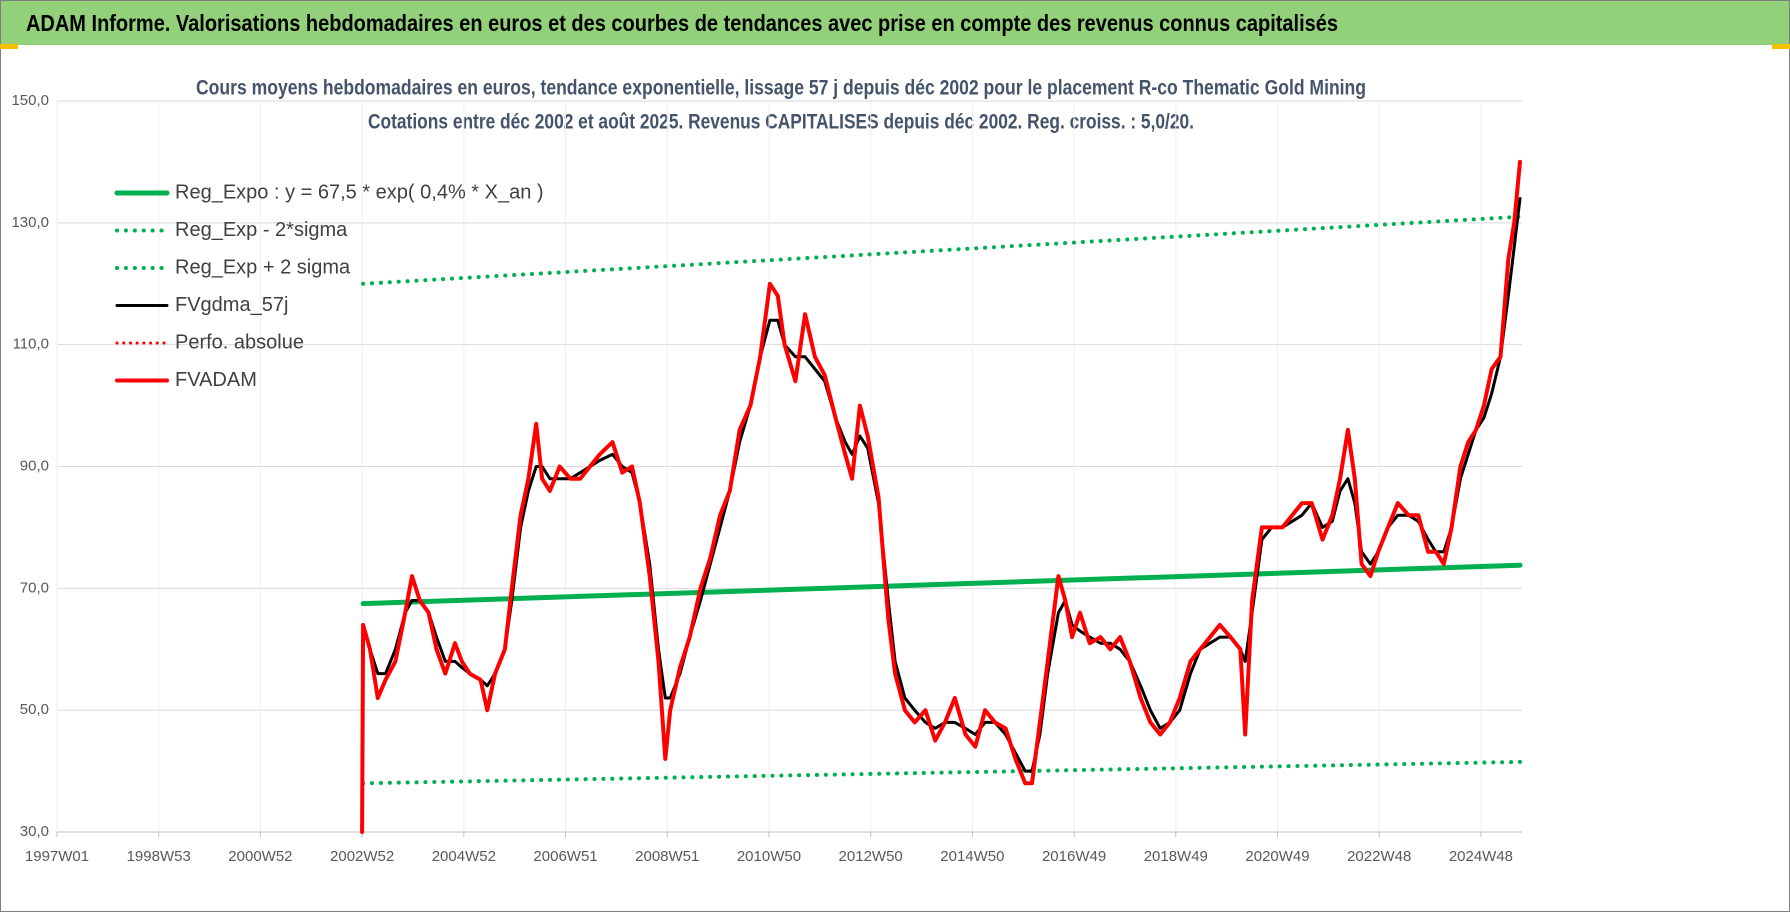 This screenshot has height=917, width=1790. What do you see at coordinates (565, 856) in the screenshot?
I see `x-tick-label: 2006W51` at bounding box center [565, 856].